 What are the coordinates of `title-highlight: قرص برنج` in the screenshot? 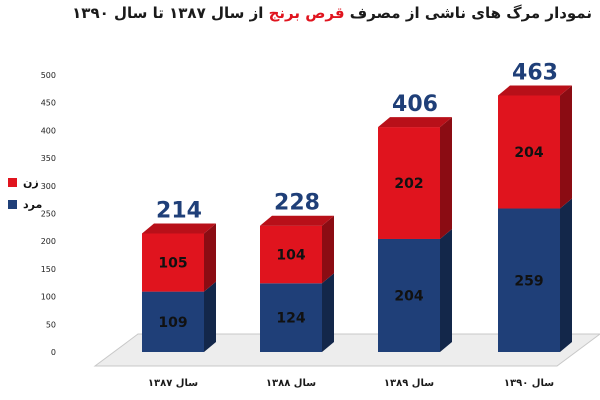 It's located at (306, 13).